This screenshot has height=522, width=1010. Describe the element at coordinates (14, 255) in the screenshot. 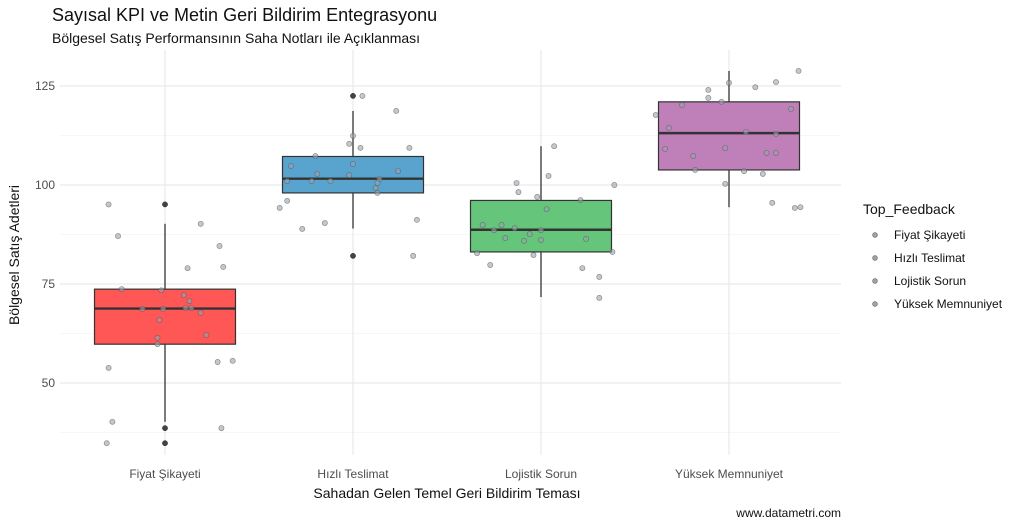

I see `y-axis-label: Bölgesel Satış Adetleri` at that location.